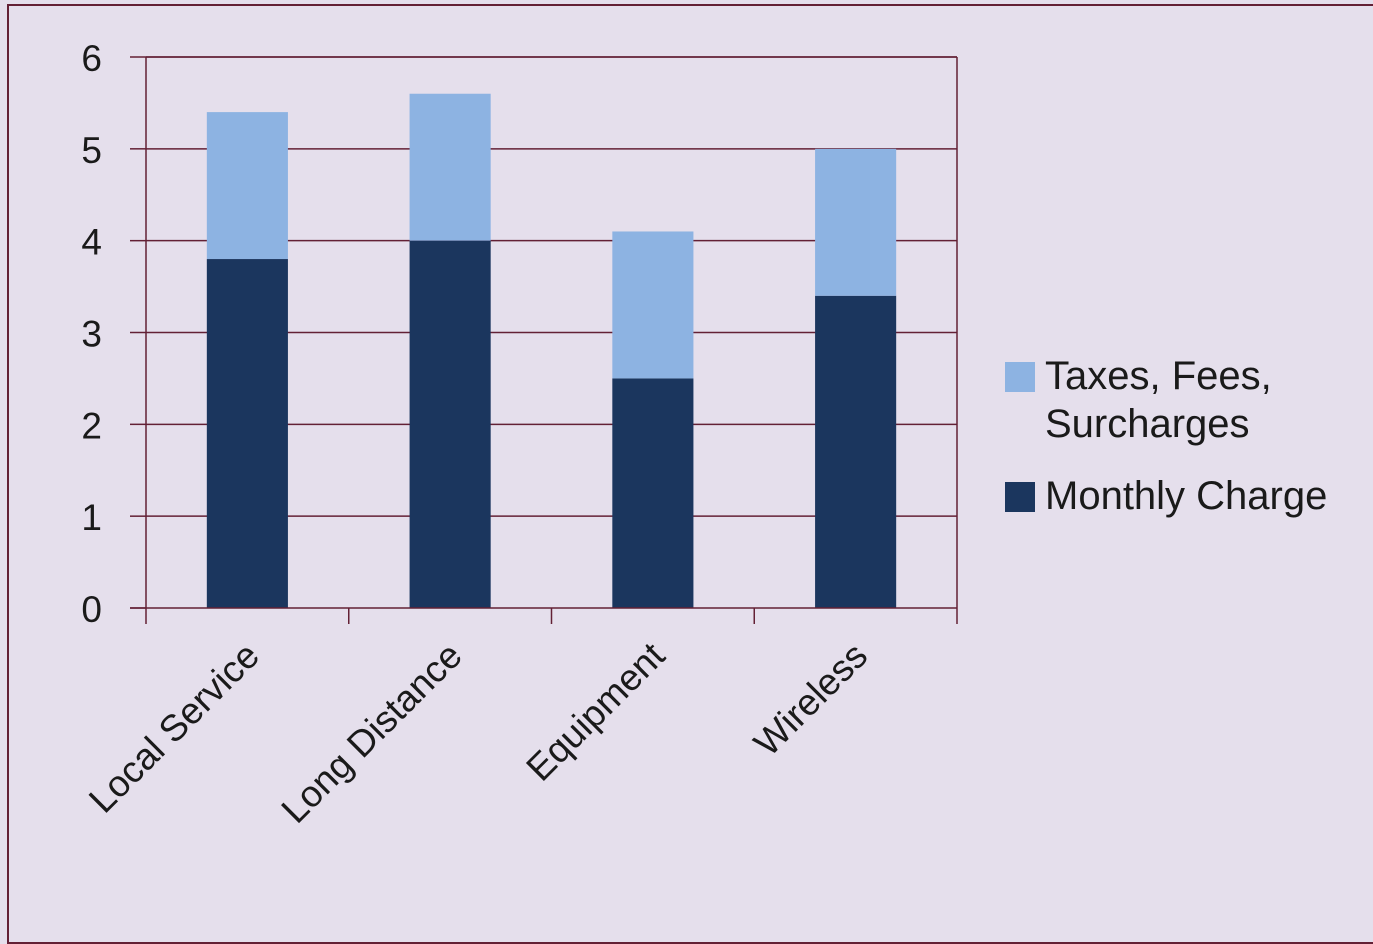 The width and height of the screenshot is (1373, 944). I want to click on legend: Taxes, Fees, Surcharges Monthly Charge, so click(1166, 436).